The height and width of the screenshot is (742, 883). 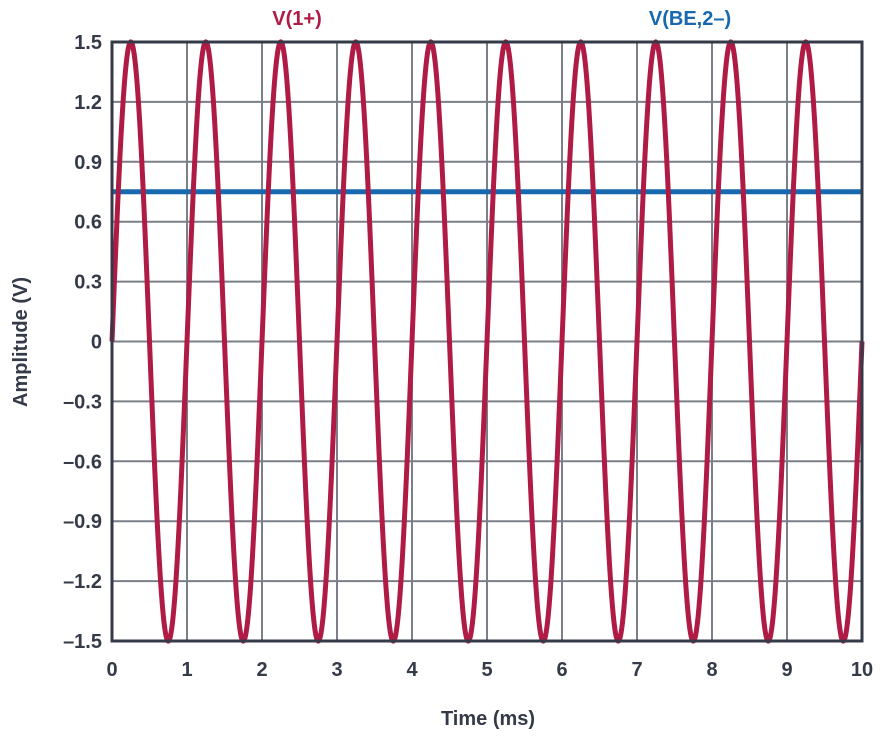 What do you see at coordinates (82, 342) in the screenshot?
I see `y-tick-labels: 1.5 1.2 0.9 0.6 0.3 0 –0.3 –0.6 –0.9 –1.2 –1.5` at bounding box center [82, 342].